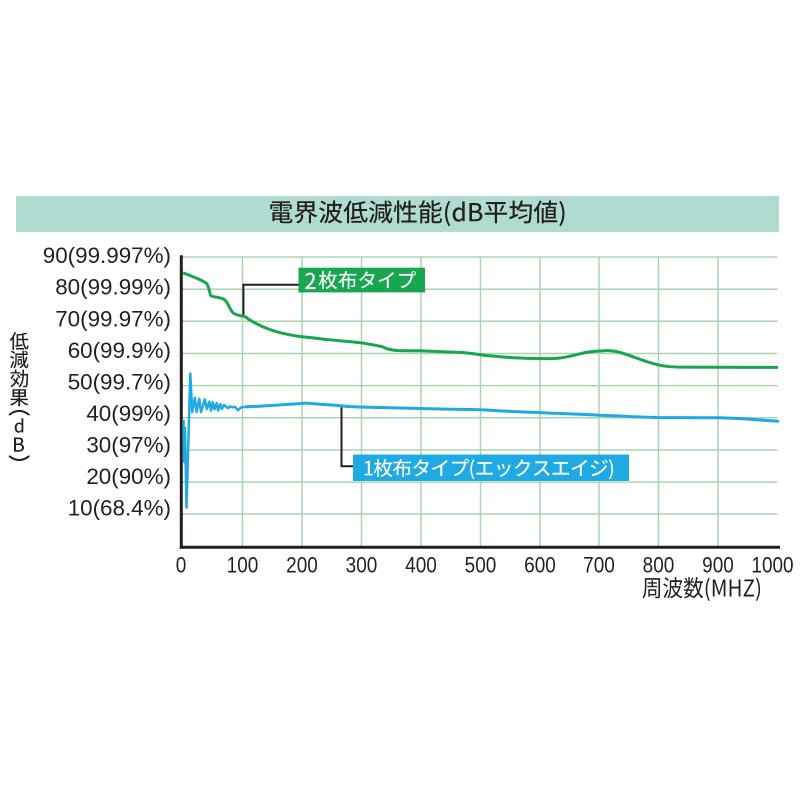 Image resolution: width=800 pixels, height=800 pixels. I want to click on svg-text: 300, so click(362, 565).